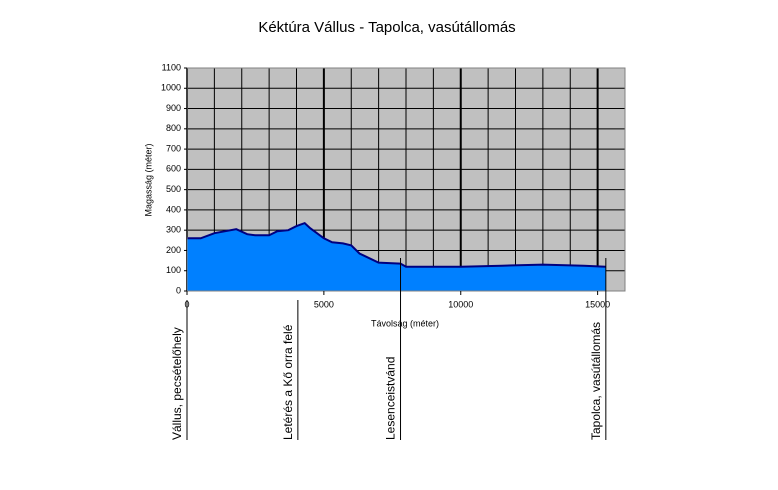 The width and height of the screenshot is (778, 490). What do you see at coordinates (405, 323) in the screenshot?
I see `x-axis-label: Távolság (méter)` at bounding box center [405, 323].